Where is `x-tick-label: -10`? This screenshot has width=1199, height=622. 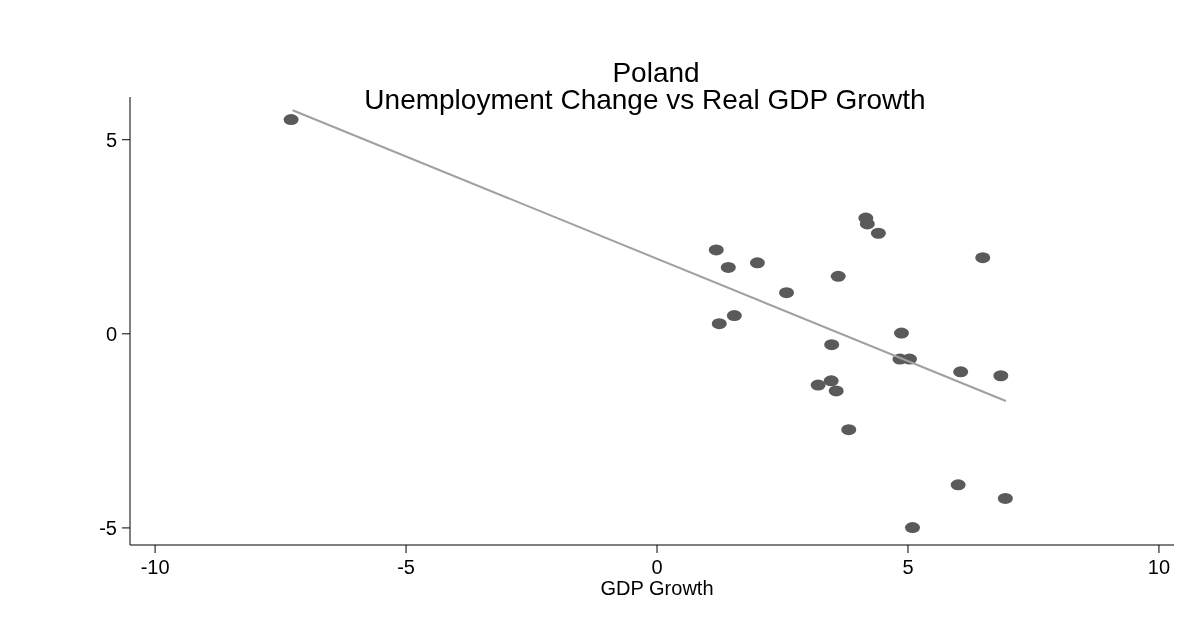 x-tick-label: -10 is located at coordinates (155, 567).